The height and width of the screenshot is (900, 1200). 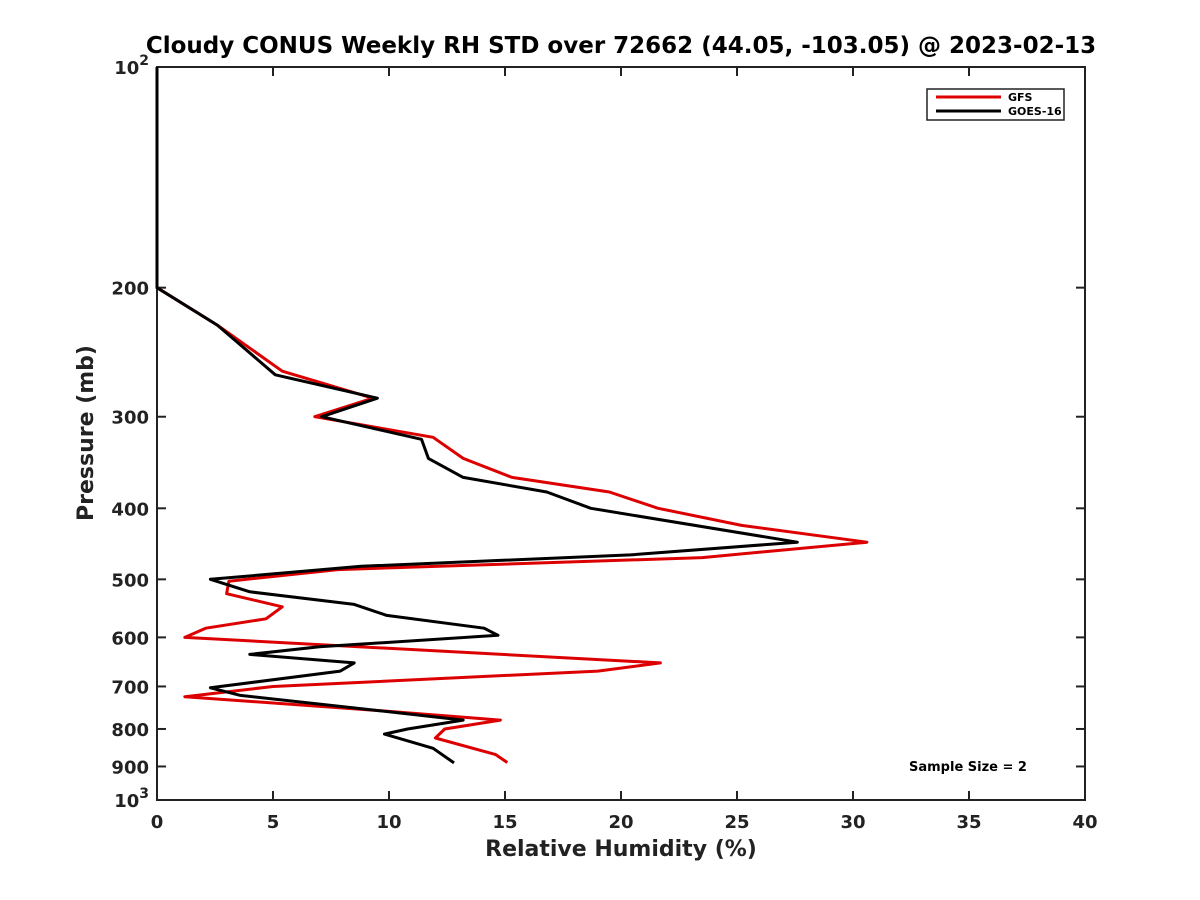 What do you see at coordinates (968, 822) in the screenshot?
I see `x-tick-label: 35` at bounding box center [968, 822].